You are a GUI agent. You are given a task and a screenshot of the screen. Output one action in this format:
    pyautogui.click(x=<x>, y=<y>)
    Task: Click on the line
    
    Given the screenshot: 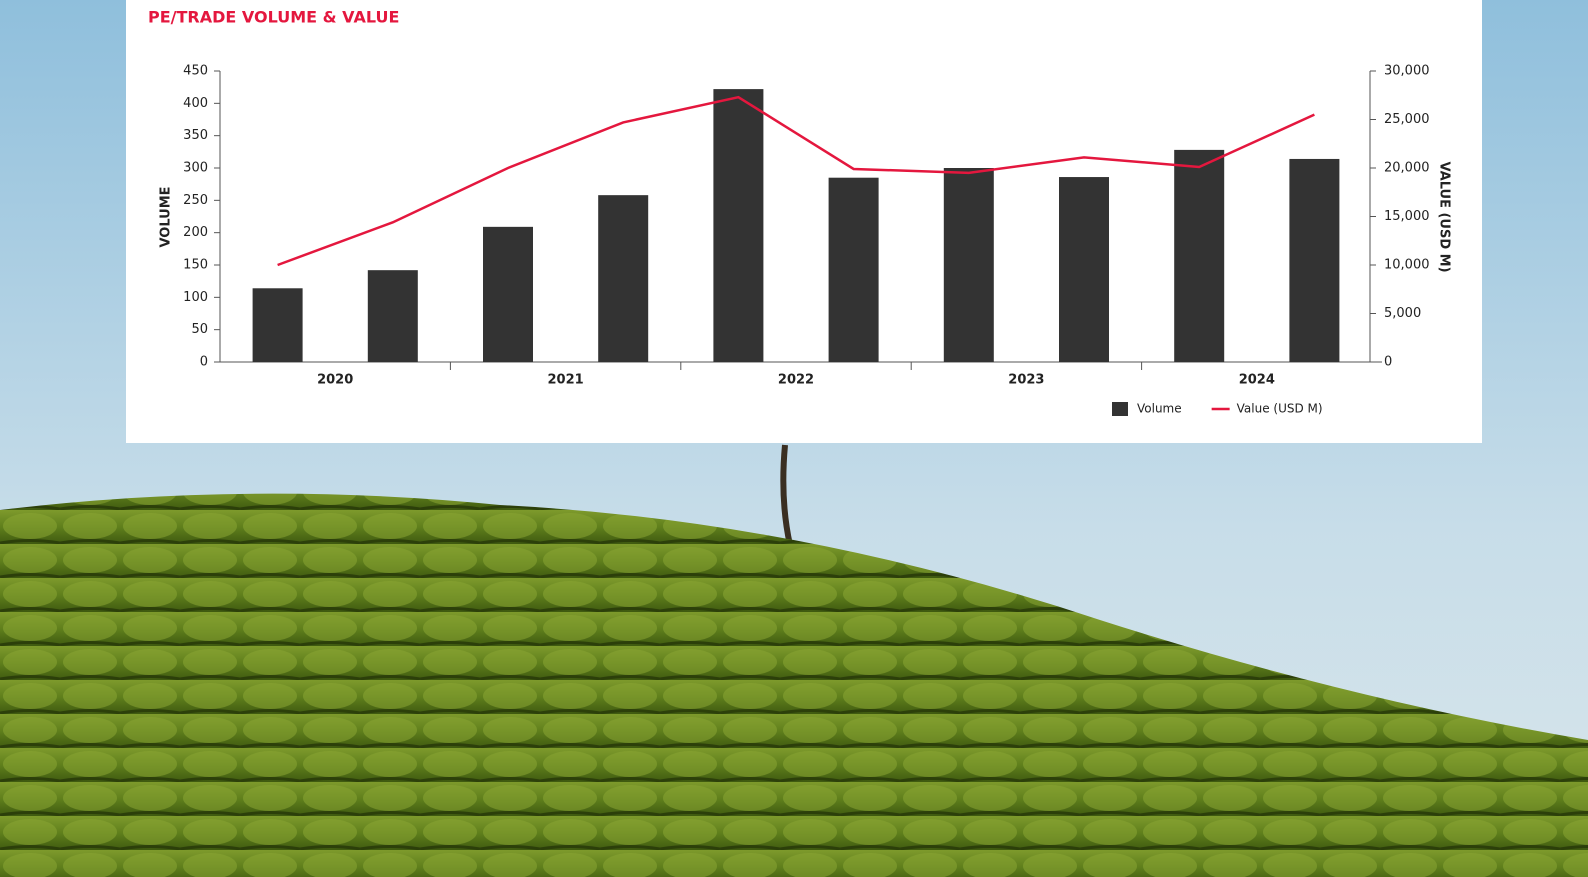 What is the action you would take?
    pyautogui.click(x=796, y=181)
    